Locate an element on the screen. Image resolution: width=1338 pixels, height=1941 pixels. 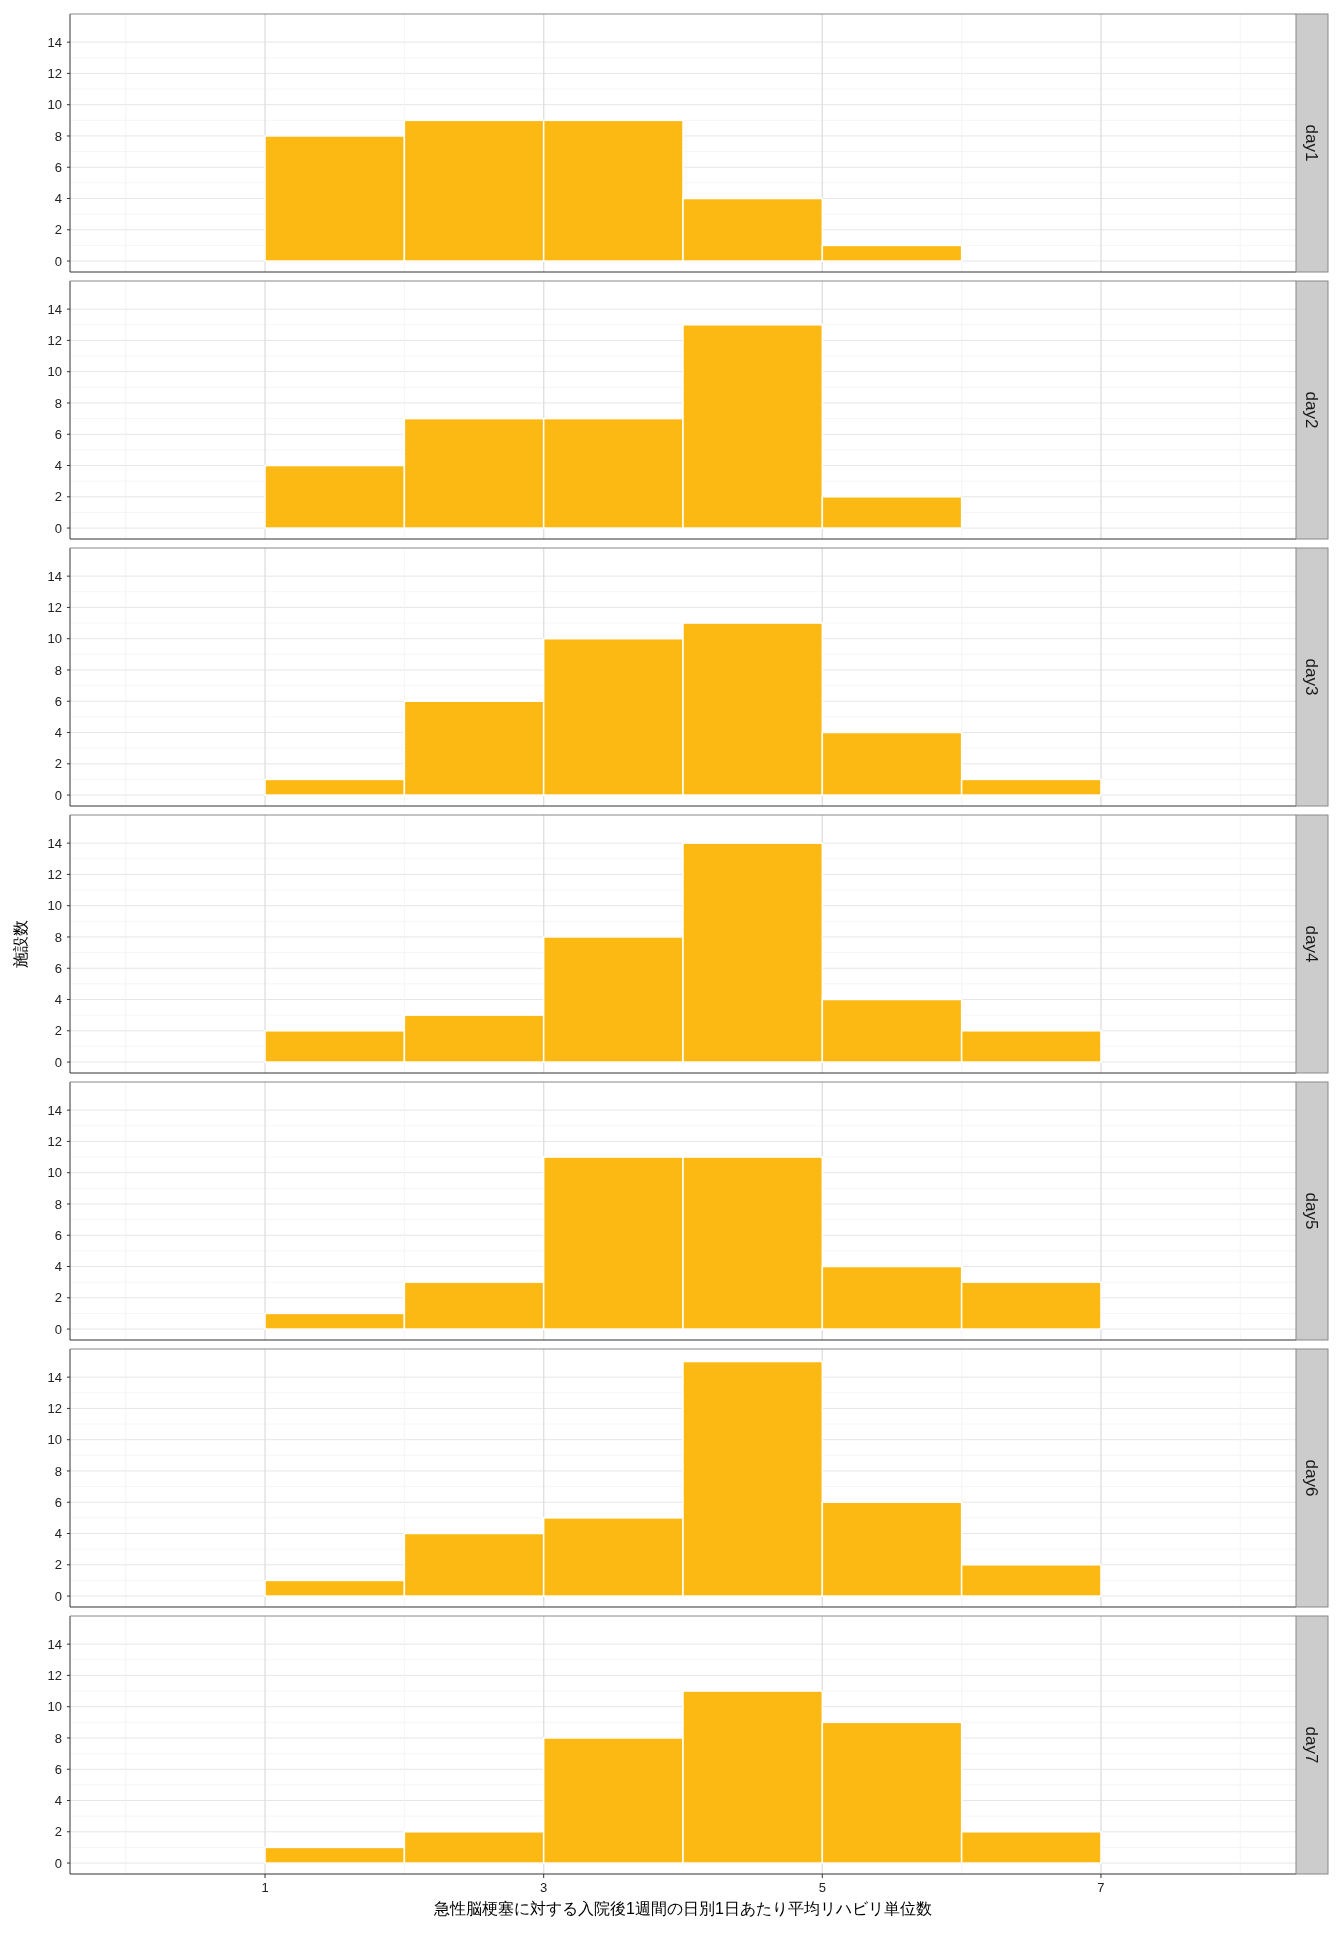
text: day4 is located at coordinates (1312, 944).